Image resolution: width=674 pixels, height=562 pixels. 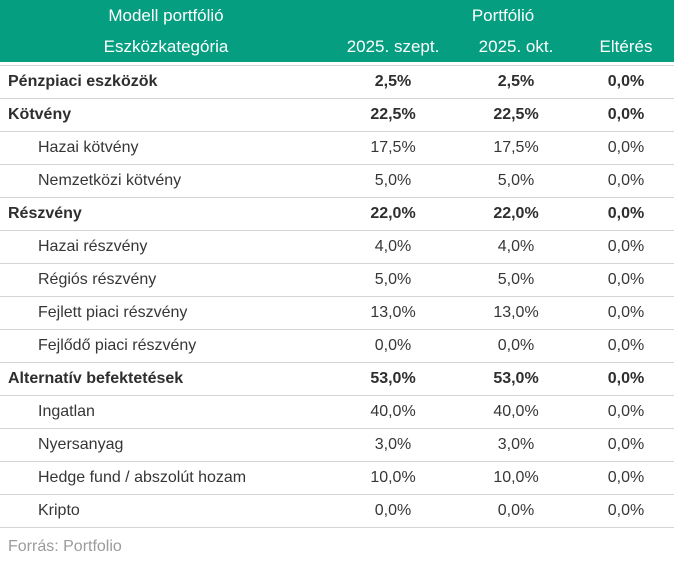 What do you see at coordinates (393, 48) in the screenshot?
I see `column-header-sept-2025: 2025. szept.` at bounding box center [393, 48].